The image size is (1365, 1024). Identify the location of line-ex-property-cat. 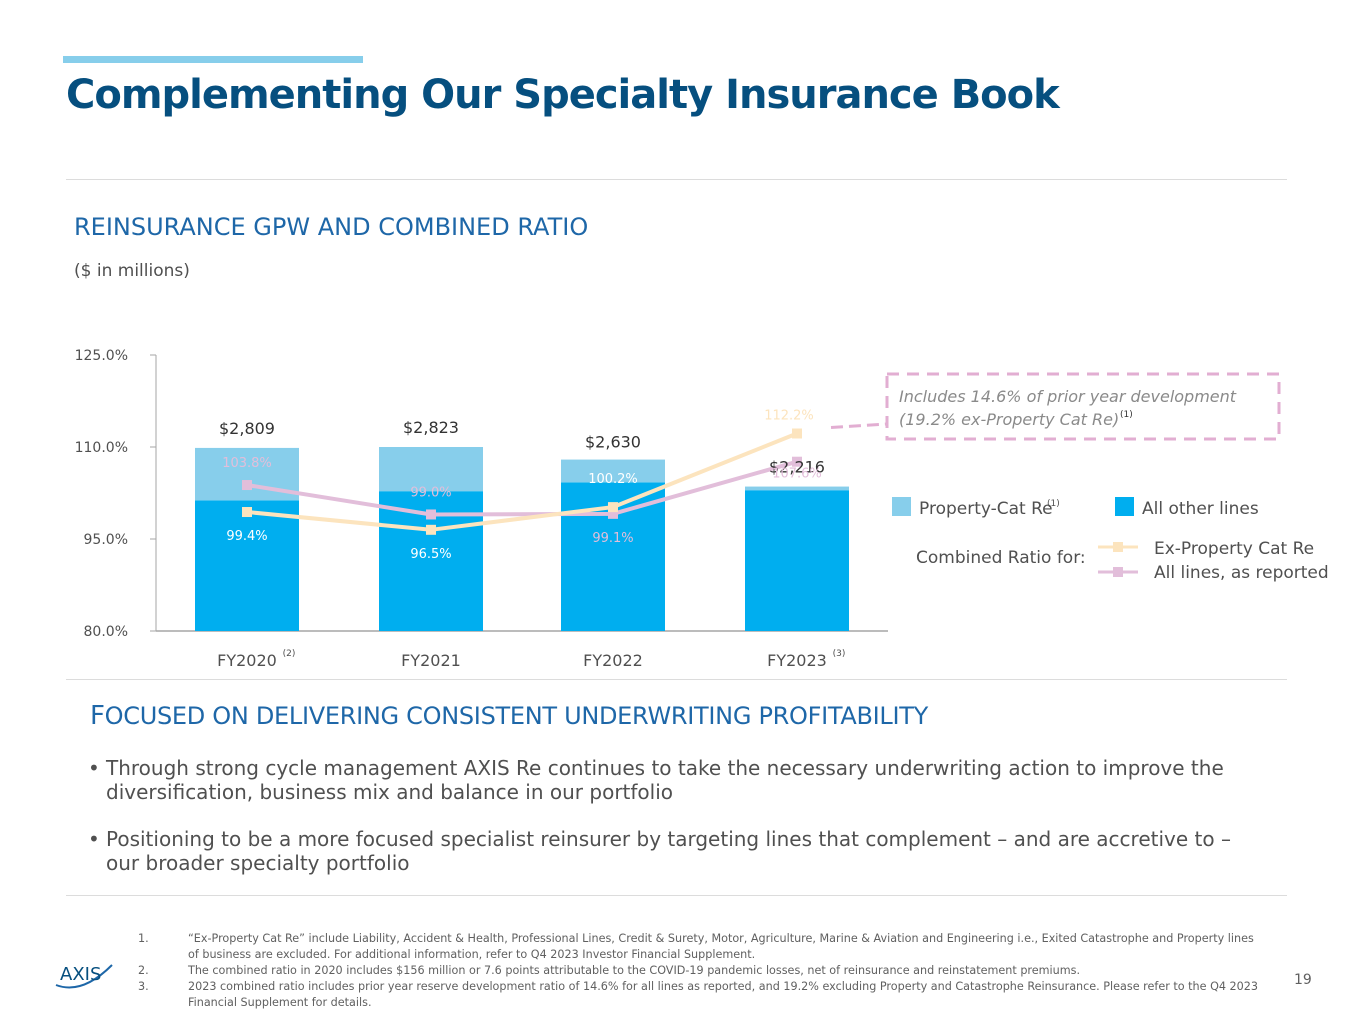
(522, 481).